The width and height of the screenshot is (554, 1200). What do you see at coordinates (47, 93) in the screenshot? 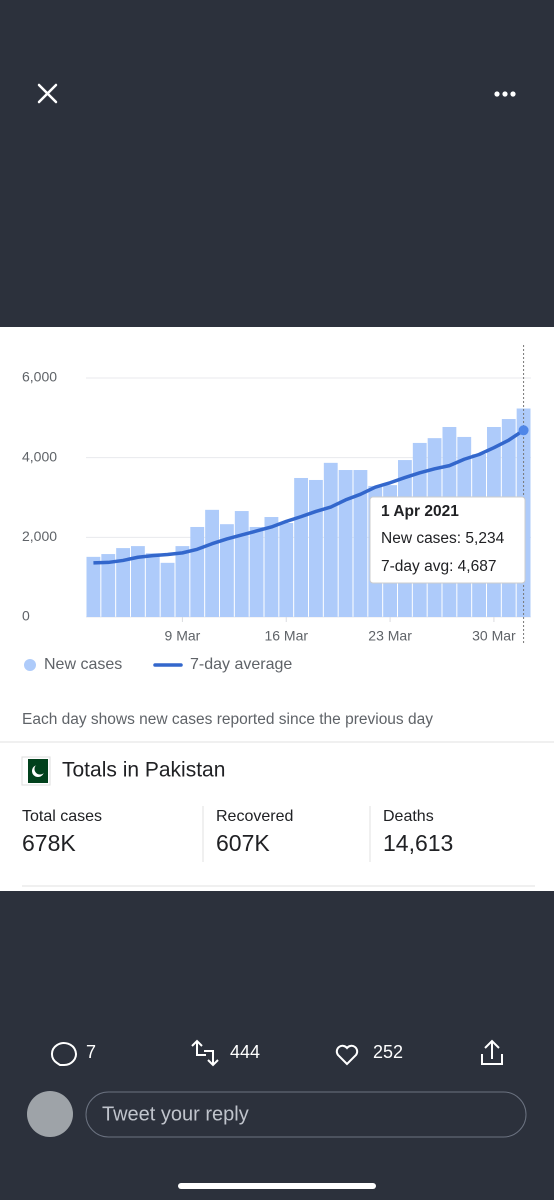
I see `close-button` at bounding box center [47, 93].